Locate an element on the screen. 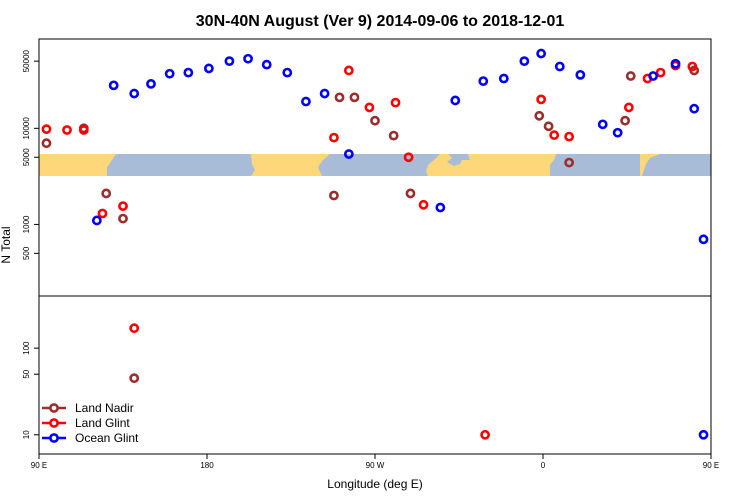  map-strip is located at coordinates (375, 165).